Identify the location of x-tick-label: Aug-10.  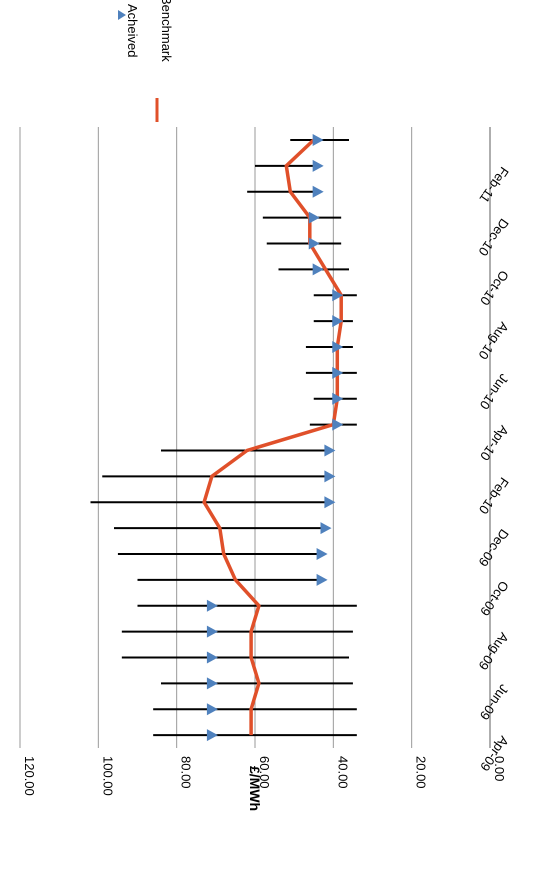
(493, 340).